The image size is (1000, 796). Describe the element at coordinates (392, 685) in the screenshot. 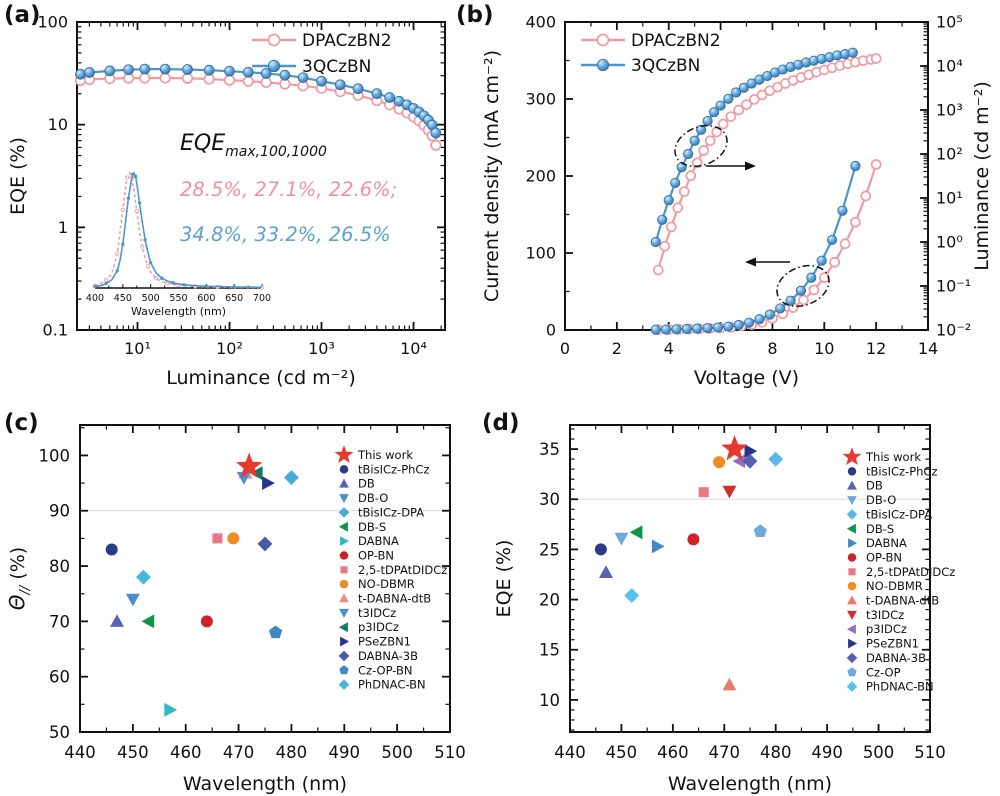

I see `legend-label: PhDNAC-BN` at that location.